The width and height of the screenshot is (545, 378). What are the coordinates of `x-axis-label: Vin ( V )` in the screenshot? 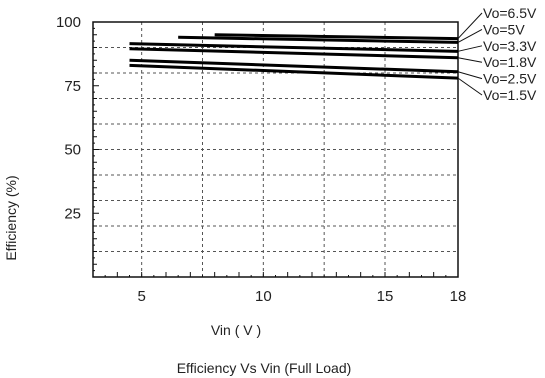 It's located at (236, 330).